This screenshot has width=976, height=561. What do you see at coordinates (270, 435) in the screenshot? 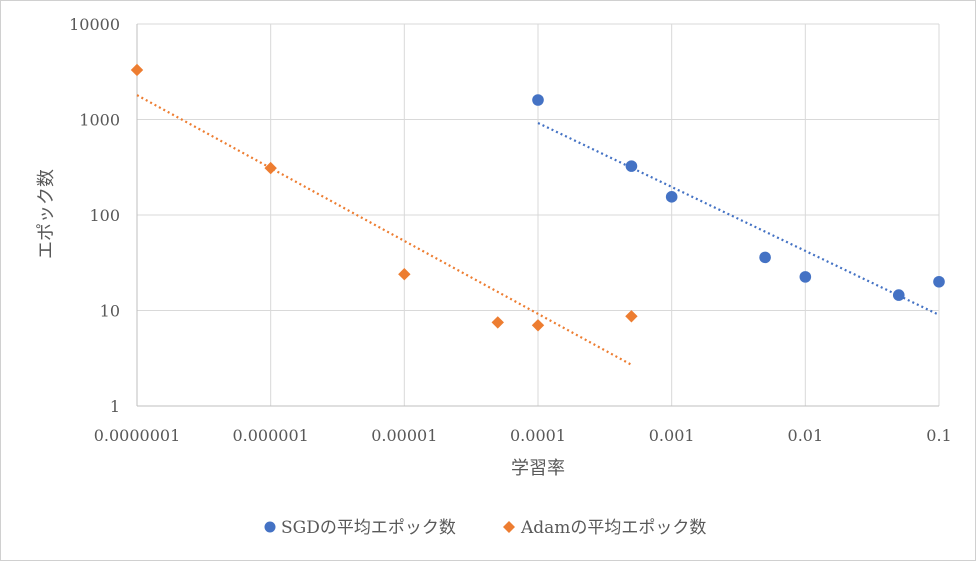
I see `x-tick-label: 0.000001` at bounding box center [270, 435].